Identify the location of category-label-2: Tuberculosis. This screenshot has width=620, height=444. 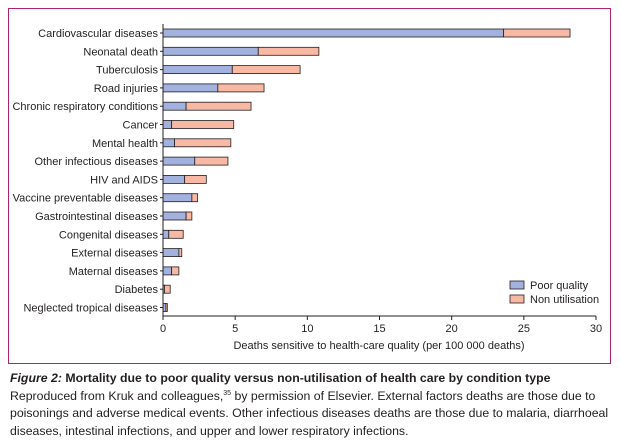
(127, 71).